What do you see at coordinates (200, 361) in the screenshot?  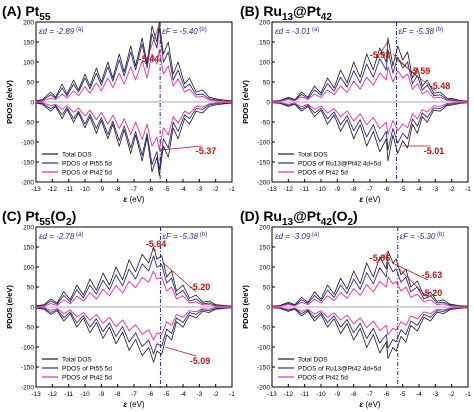 I see `peak-annotation: -5.09` at bounding box center [200, 361].